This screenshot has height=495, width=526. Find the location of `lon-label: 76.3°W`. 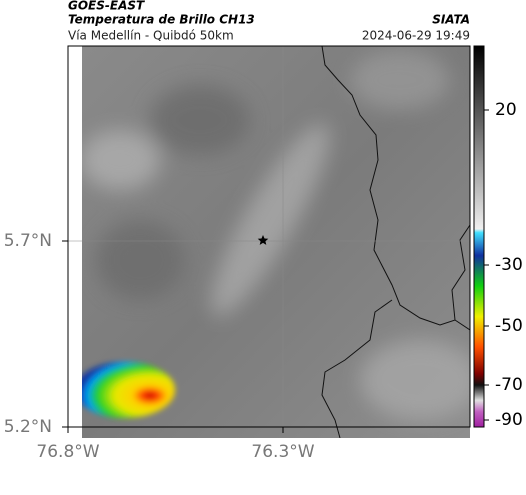

lon-label: 76.3°W is located at coordinates (282, 452).